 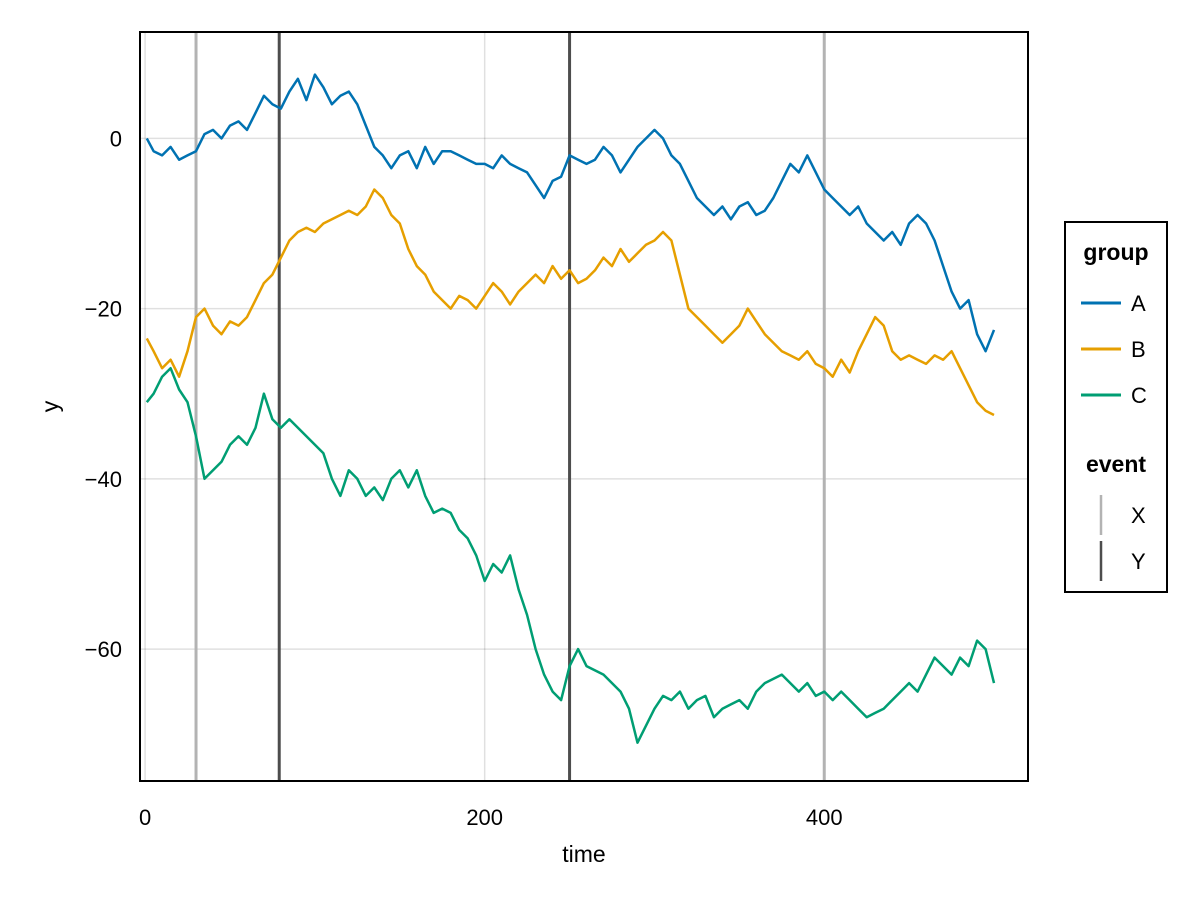 I want to click on legend-label-y: Y, so click(x=1138, y=561).